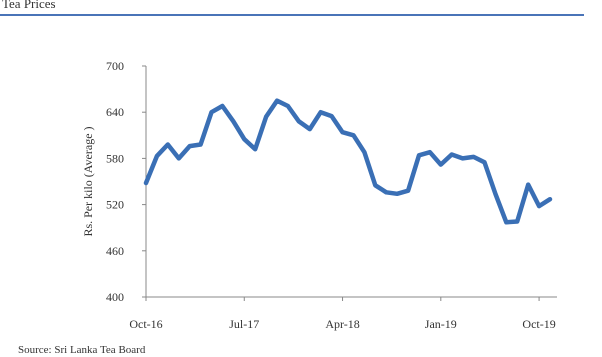 This screenshot has width=602, height=357. I want to click on x-tick-label: Jul-17, so click(244, 324).